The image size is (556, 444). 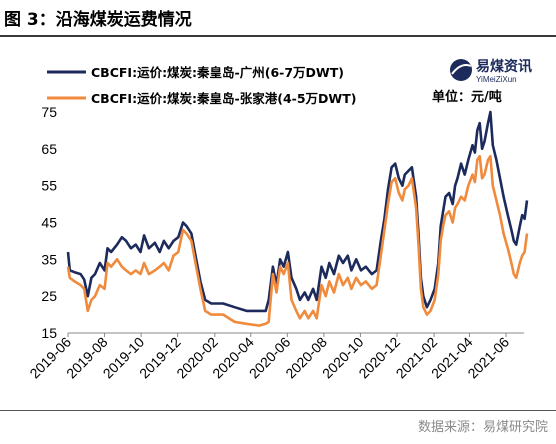 What do you see at coordinates (49, 223) in the screenshot?
I see `y-tick-label: 45` at bounding box center [49, 223].